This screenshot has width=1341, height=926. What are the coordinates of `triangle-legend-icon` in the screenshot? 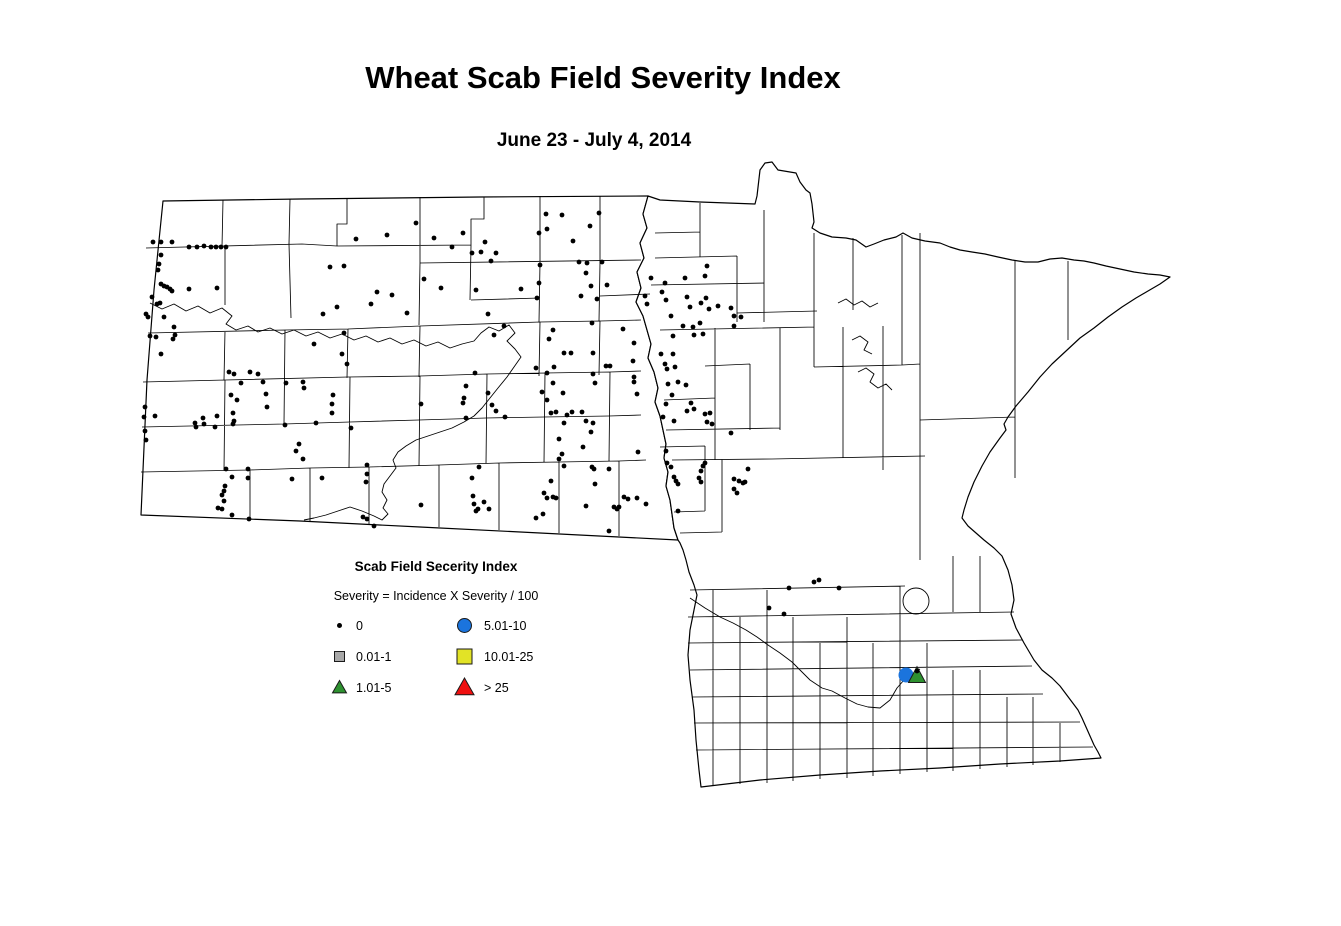 It's located at (339, 686).